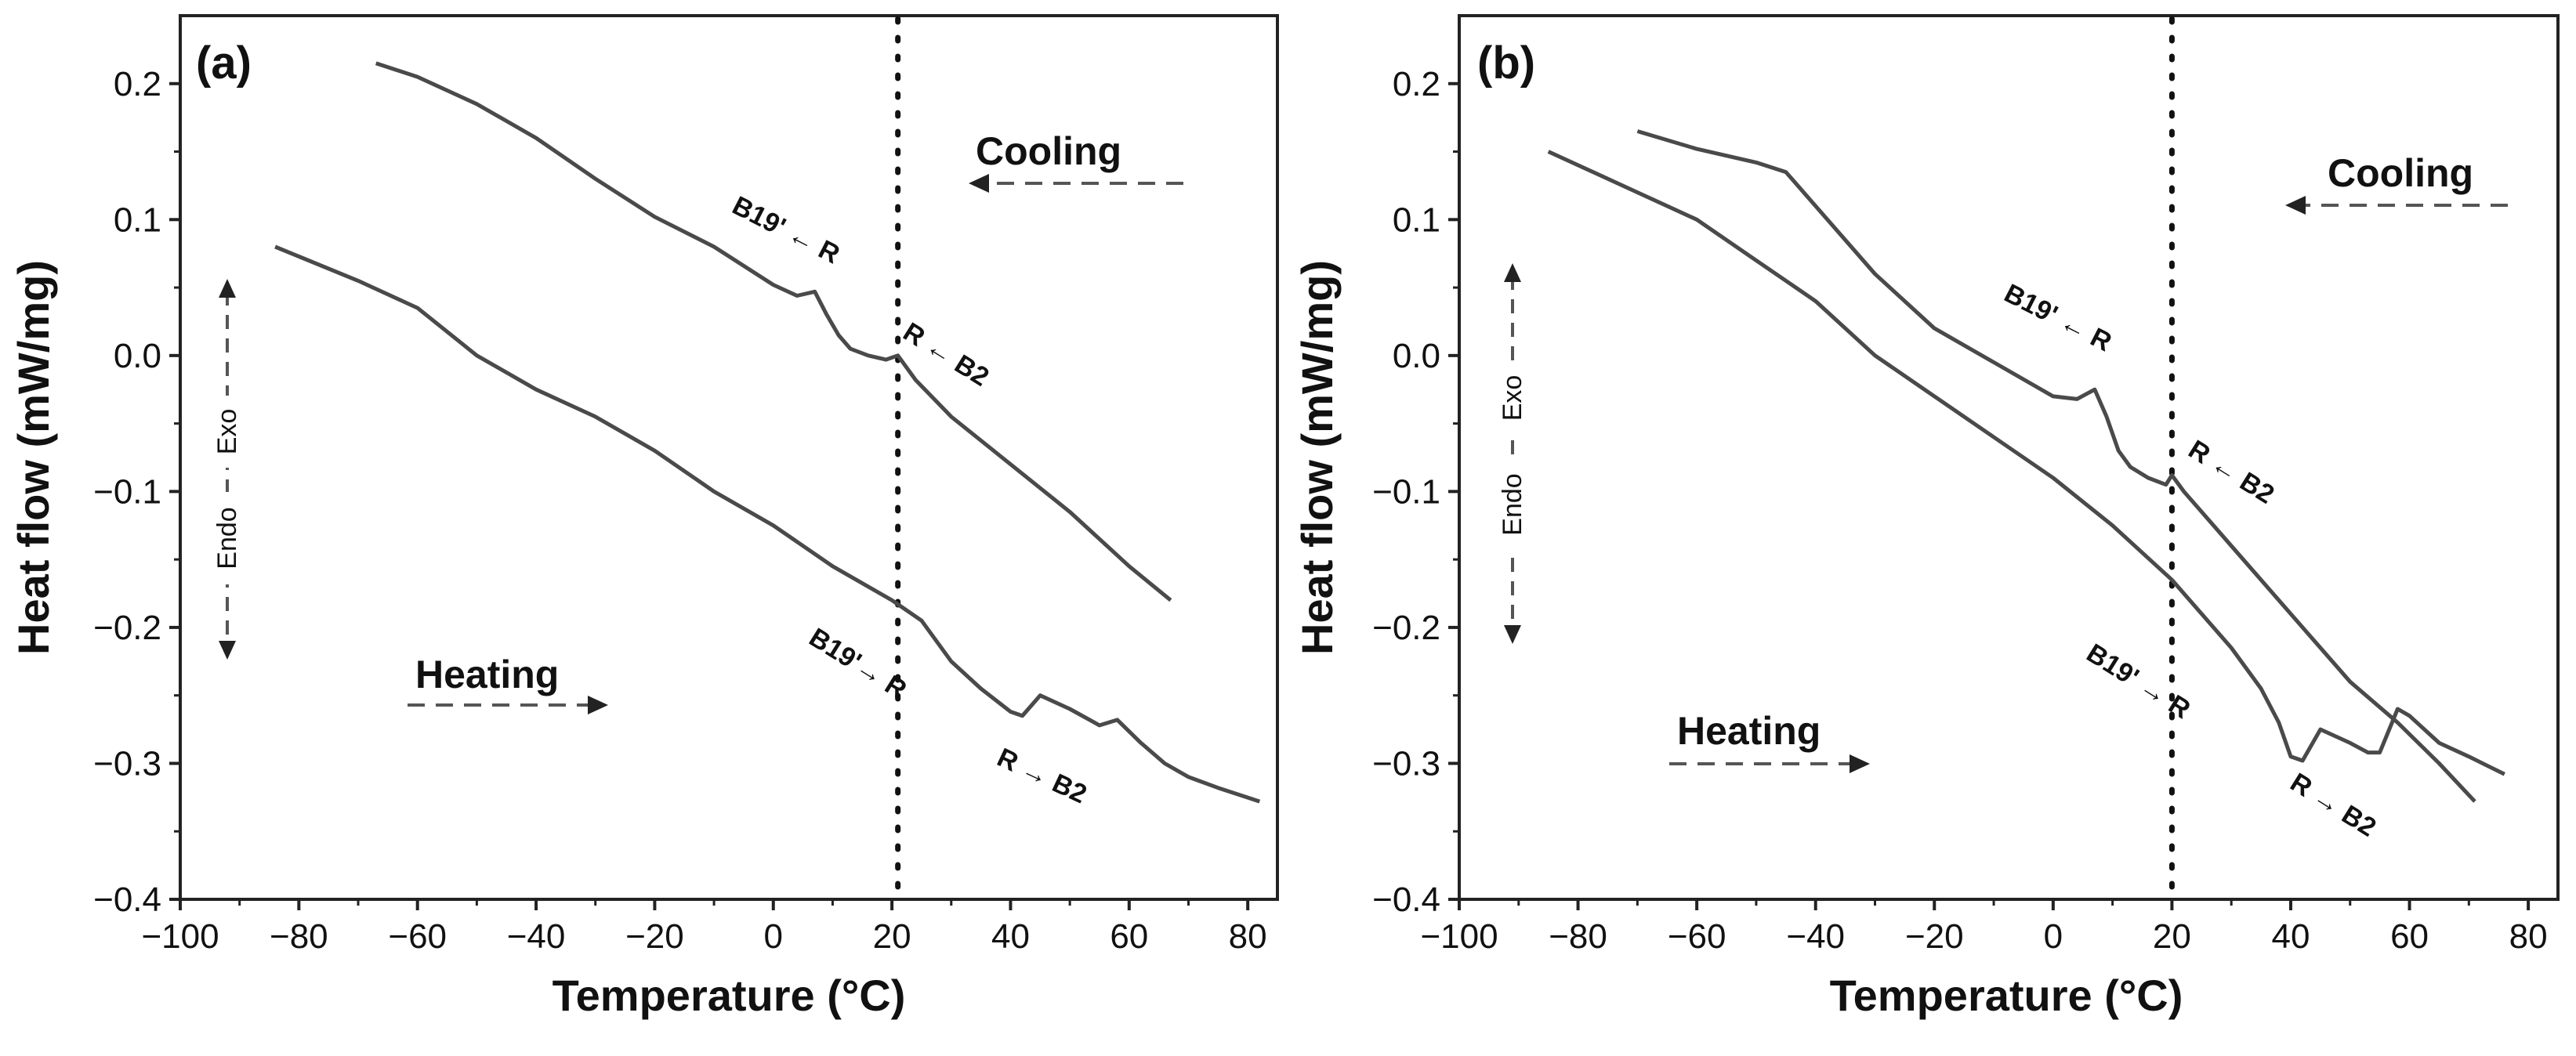 This screenshot has width=2576, height=1056. Describe the element at coordinates (1512, 504) in the screenshot. I see `panel-b-endo-label: Endo` at that location.